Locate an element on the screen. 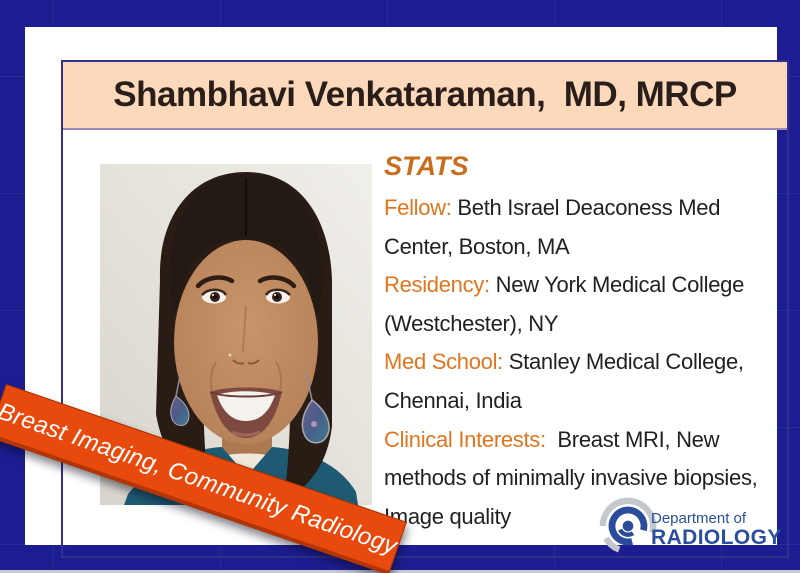 The height and width of the screenshot is (573, 800). stat-text: methods of minimally invasive biopsies, is located at coordinates (571, 478).